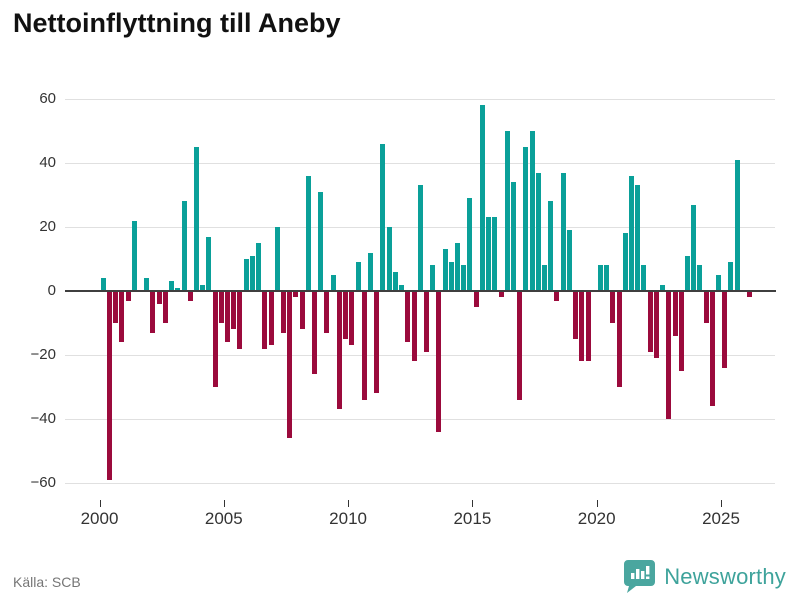 The image size is (800, 600). Describe the element at coordinates (433, 278) in the screenshot. I see `bar-2013-q2` at that location.